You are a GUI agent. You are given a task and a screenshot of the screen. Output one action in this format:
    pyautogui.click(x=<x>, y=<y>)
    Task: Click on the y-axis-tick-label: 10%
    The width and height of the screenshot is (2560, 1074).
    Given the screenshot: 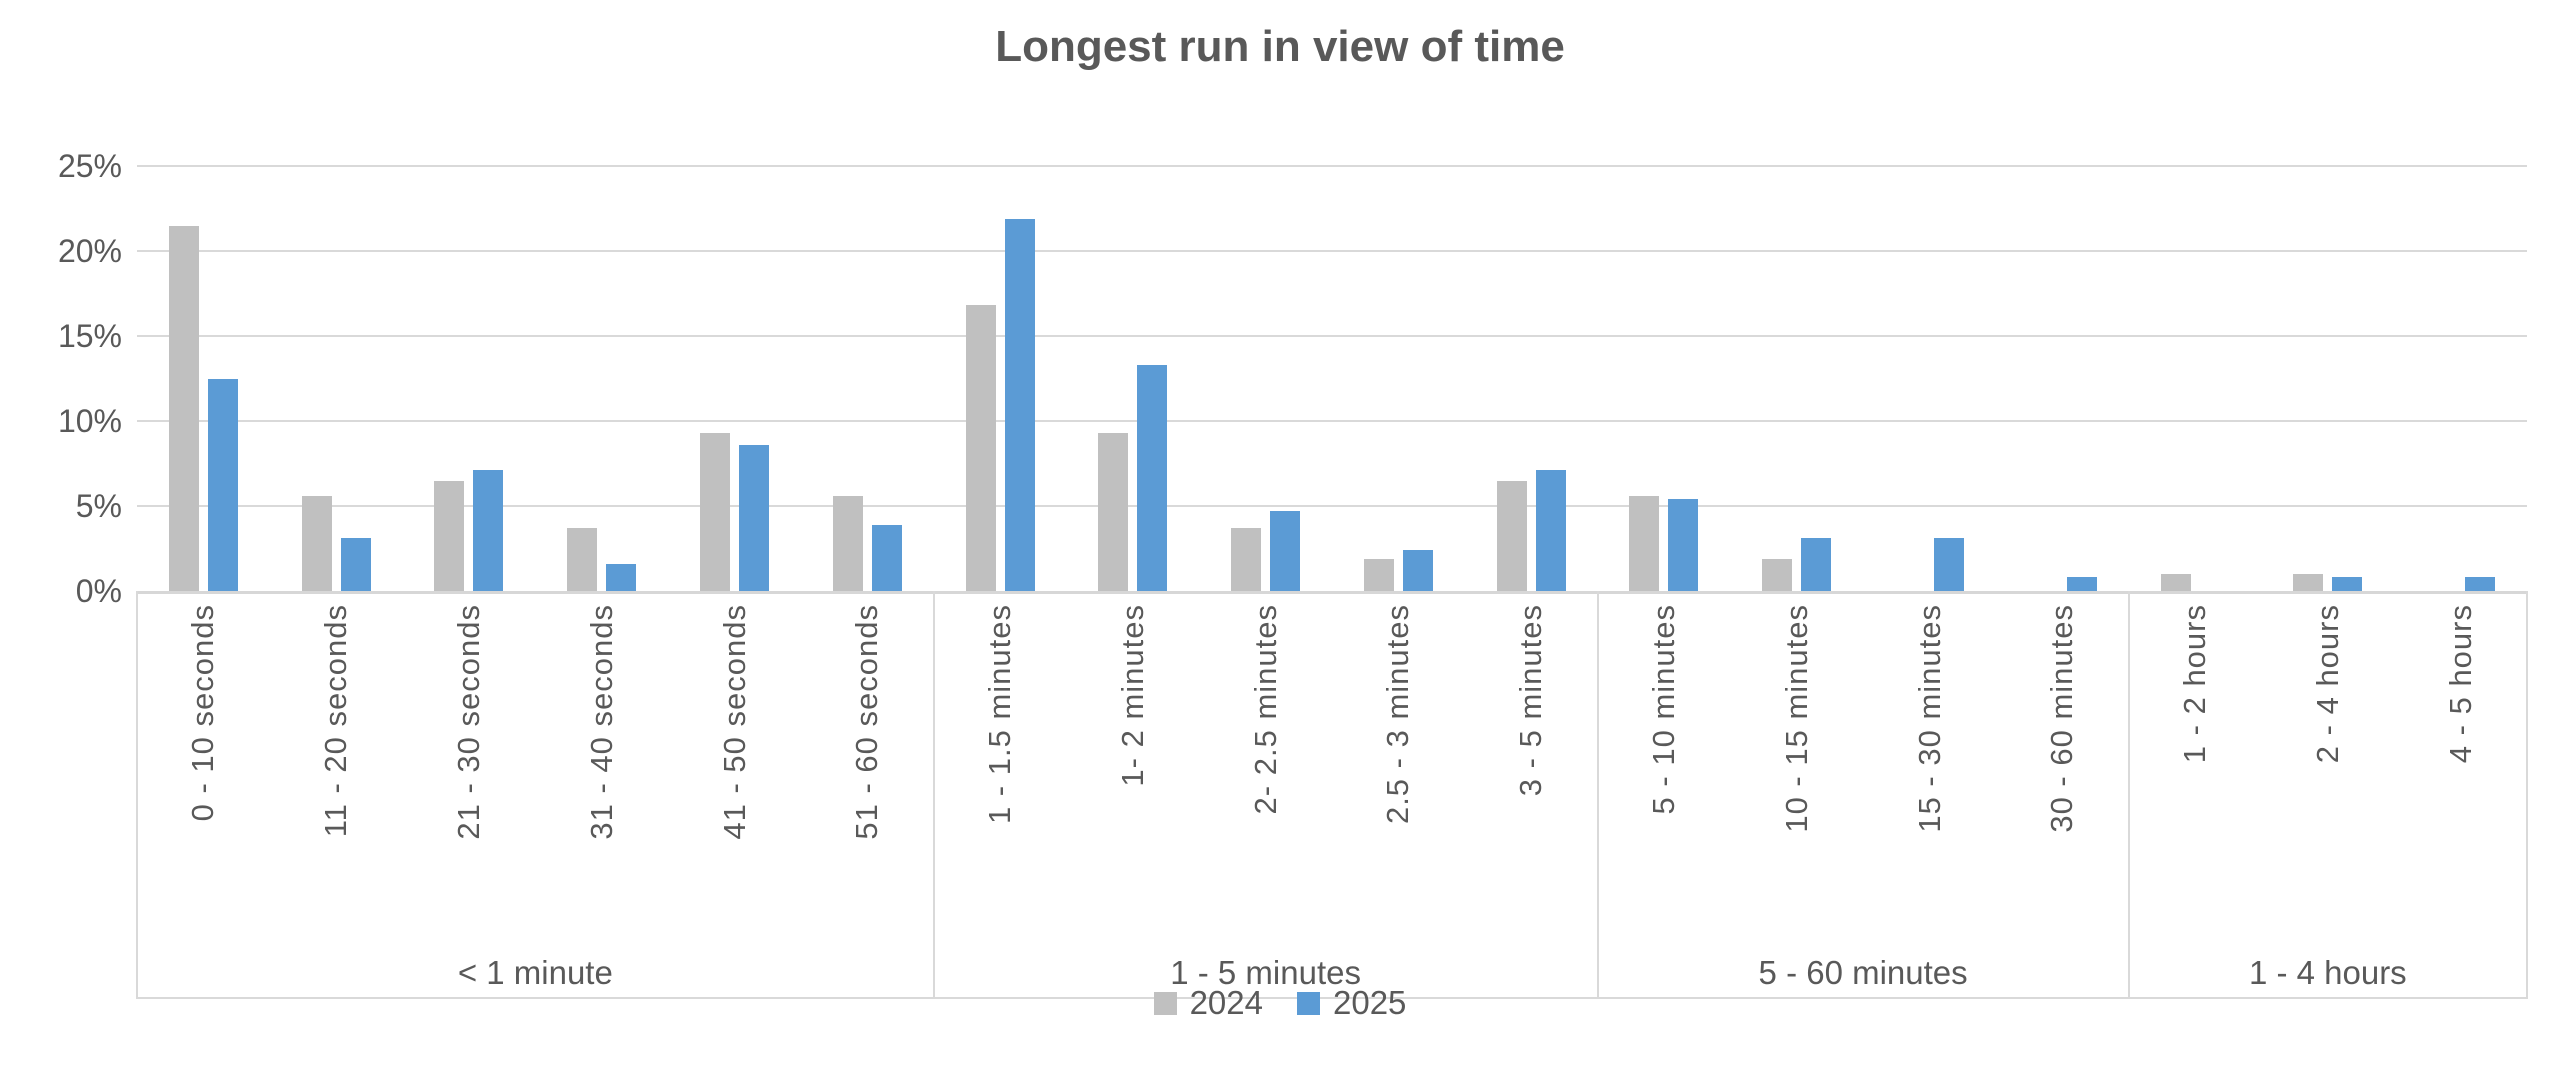 What is the action you would take?
    pyautogui.click(x=89, y=421)
    